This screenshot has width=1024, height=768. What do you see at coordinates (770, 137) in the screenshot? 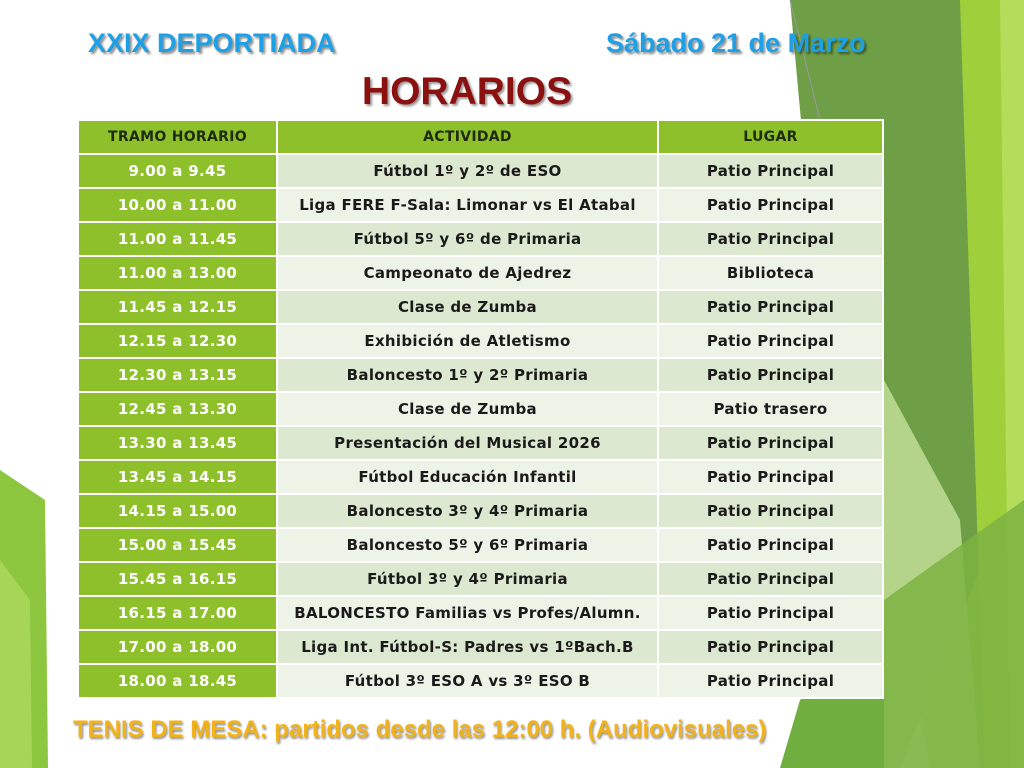
I see `column-header-place: LUGAR` at bounding box center [770, 137].